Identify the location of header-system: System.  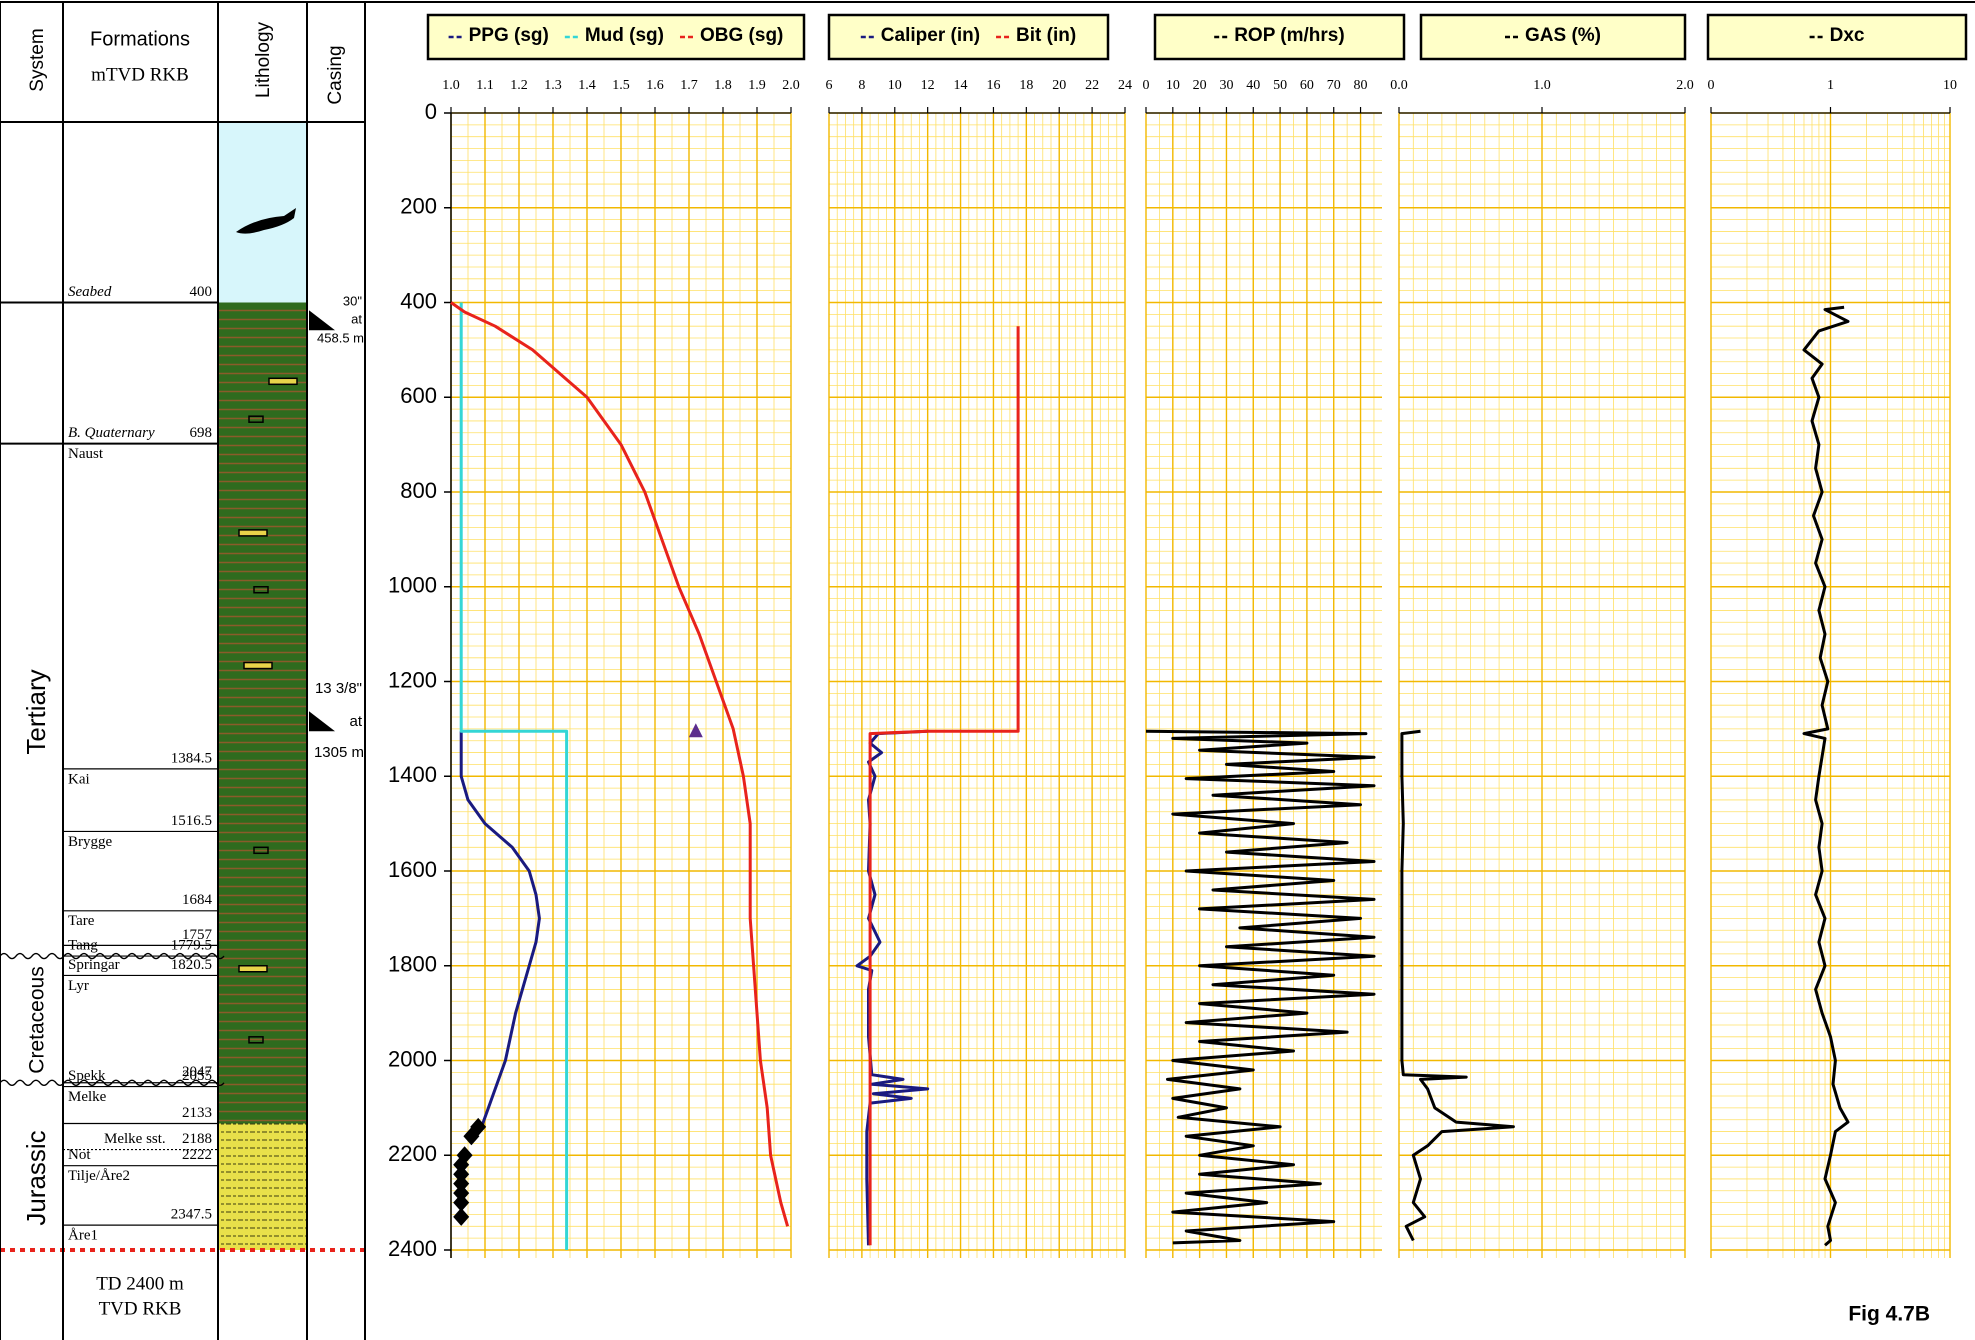
(37, 59).